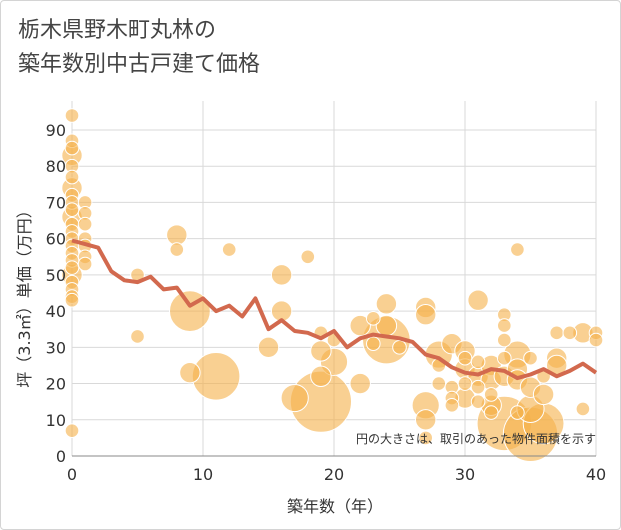  I want to click on y-tick-label: 50, so click(56, 275).